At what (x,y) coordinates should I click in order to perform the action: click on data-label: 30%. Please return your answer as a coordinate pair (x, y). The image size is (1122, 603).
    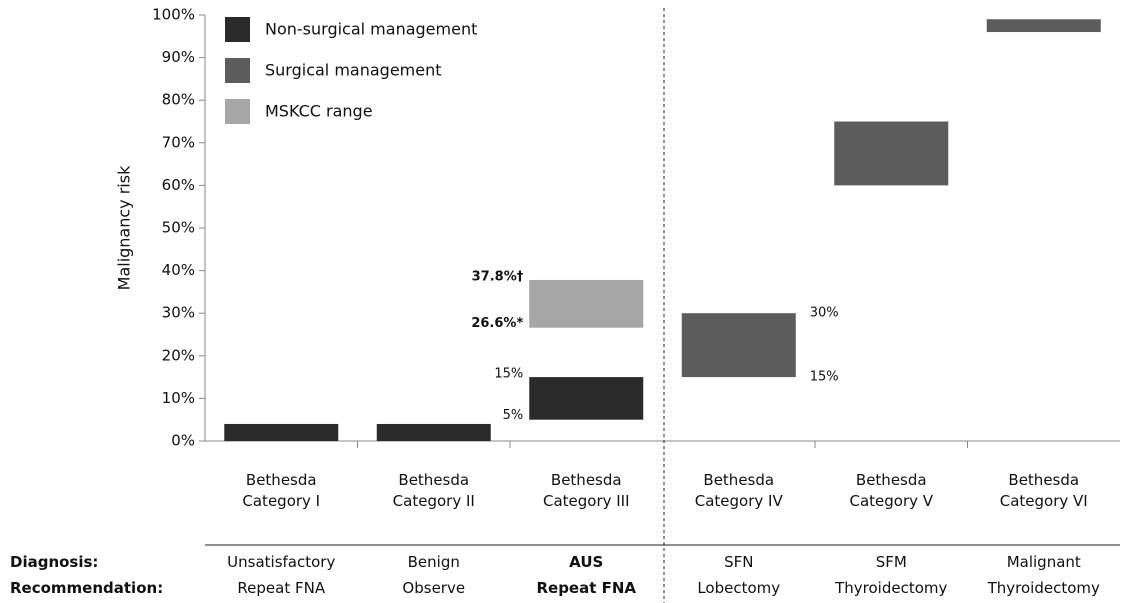
    Looking at the image, I should click on (824, 313).